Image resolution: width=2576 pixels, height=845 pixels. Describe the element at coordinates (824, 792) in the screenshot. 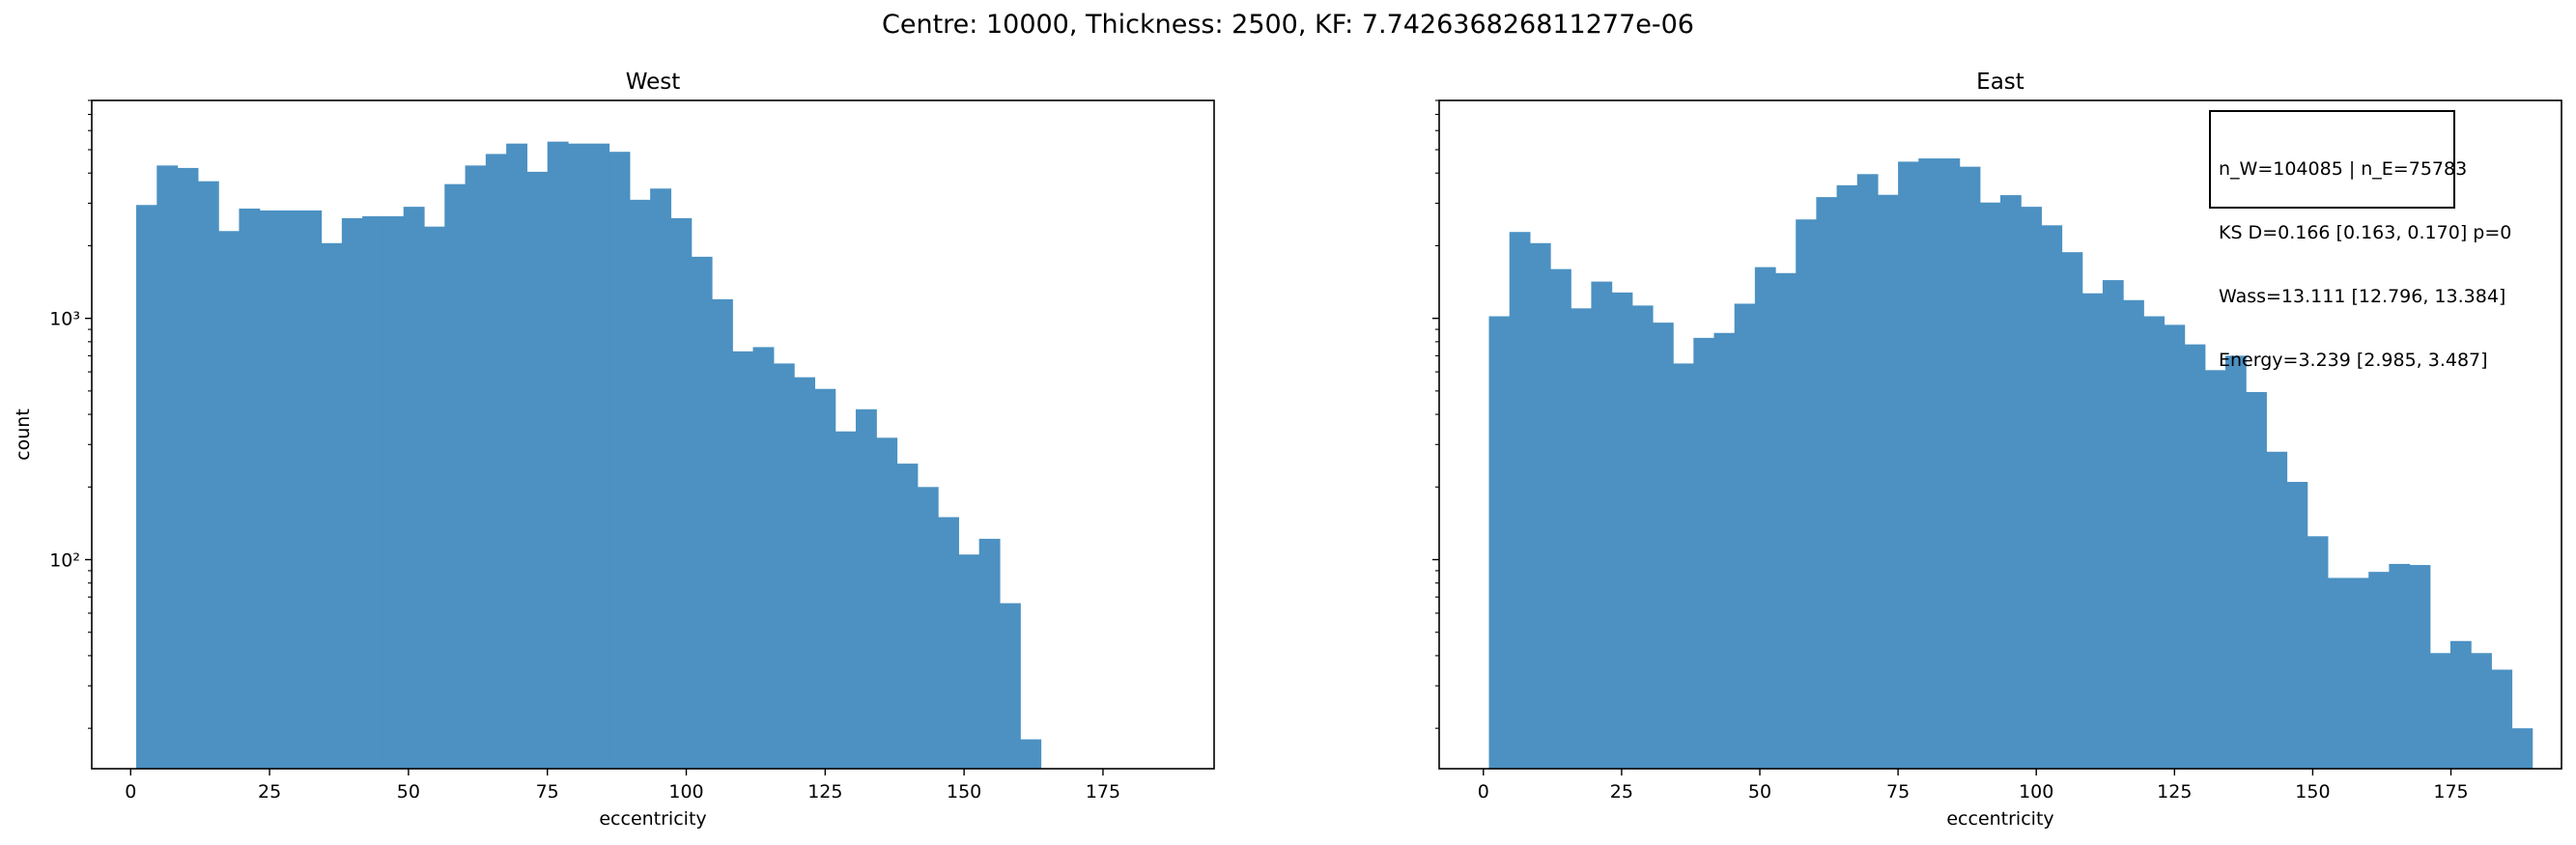

I see `panel-west-x-tick-label: 125` at that location.